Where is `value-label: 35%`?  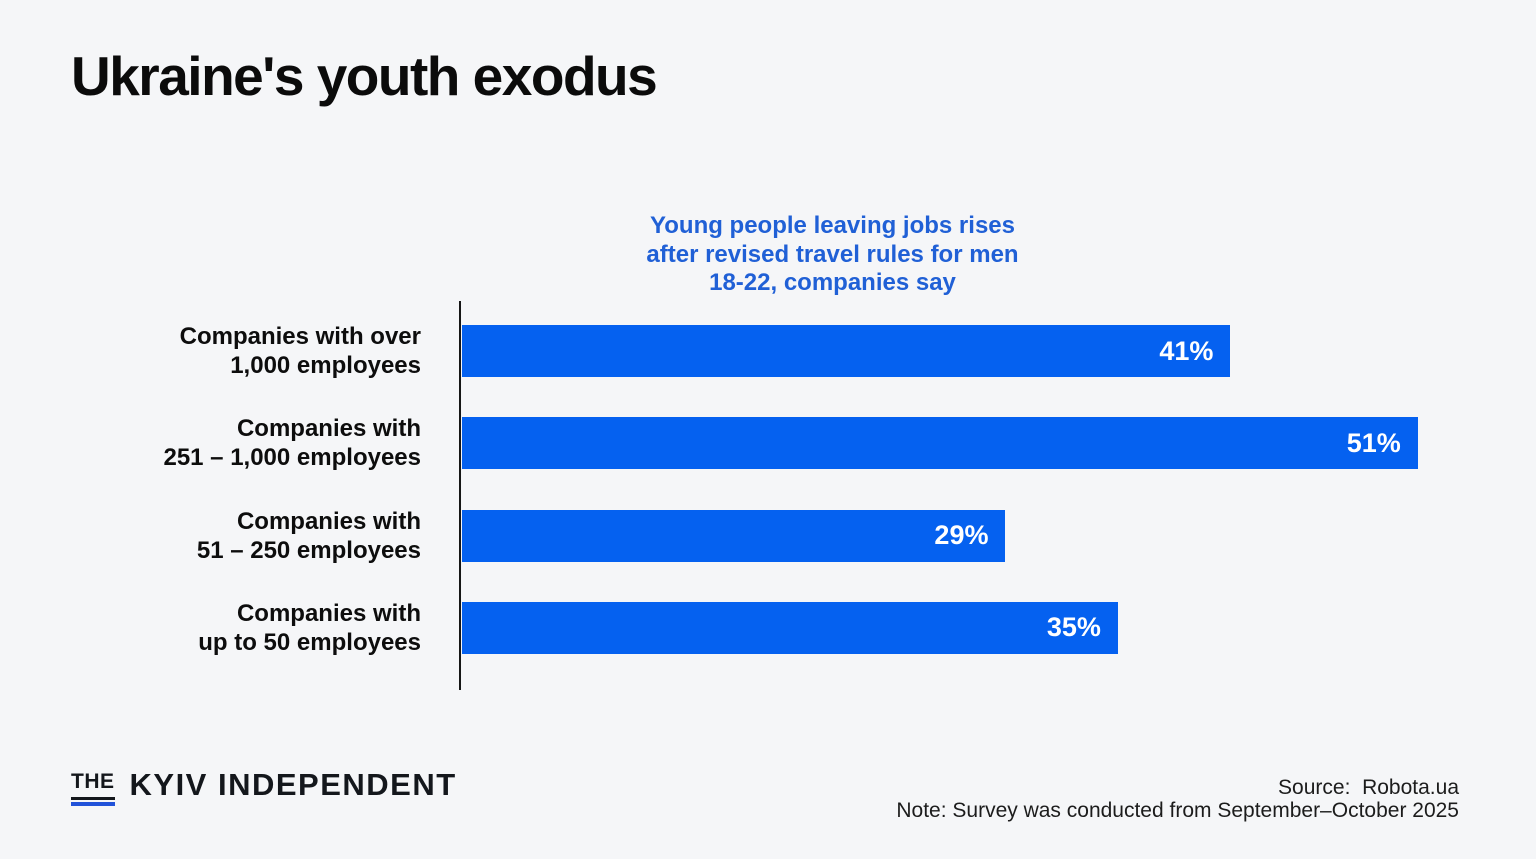 value-label: 35% is located at coordinates (1073, 627).